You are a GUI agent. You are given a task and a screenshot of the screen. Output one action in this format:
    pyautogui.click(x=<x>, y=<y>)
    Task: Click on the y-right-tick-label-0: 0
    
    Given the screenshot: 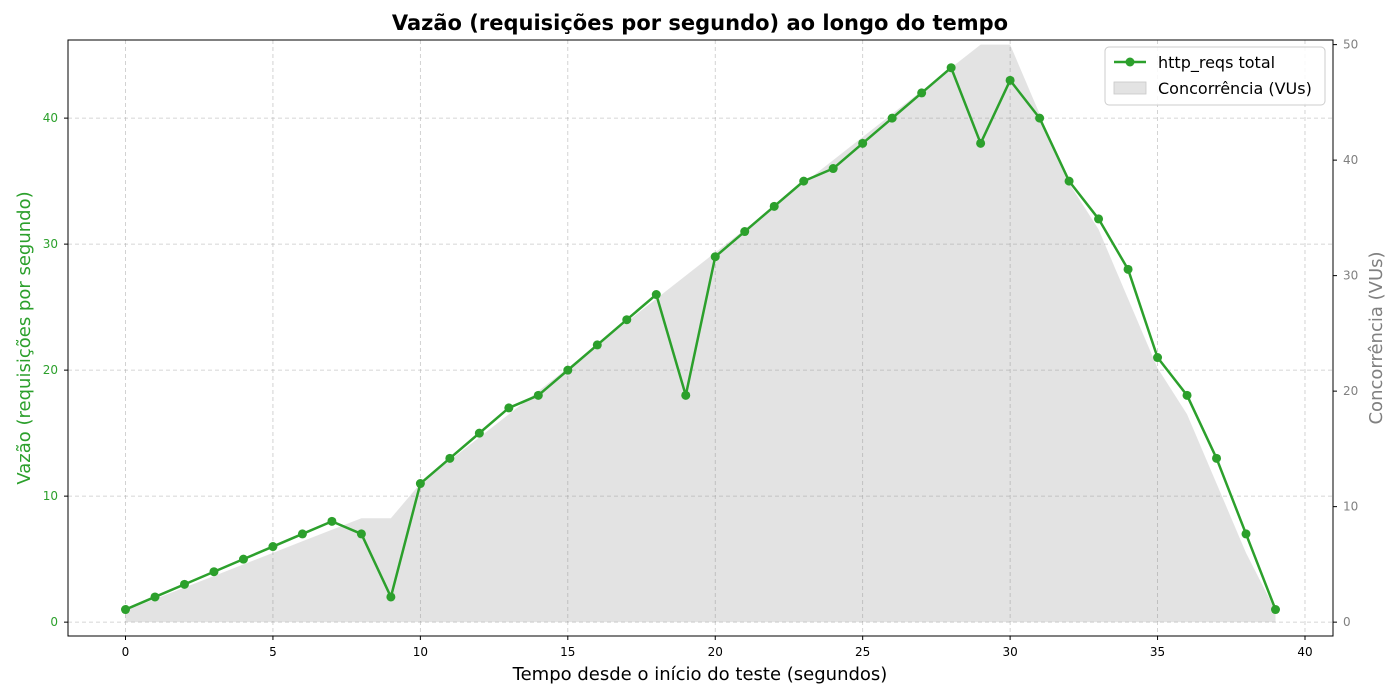 What is the action you would take?
    pyautogui.click(x=1347, y=622)
    